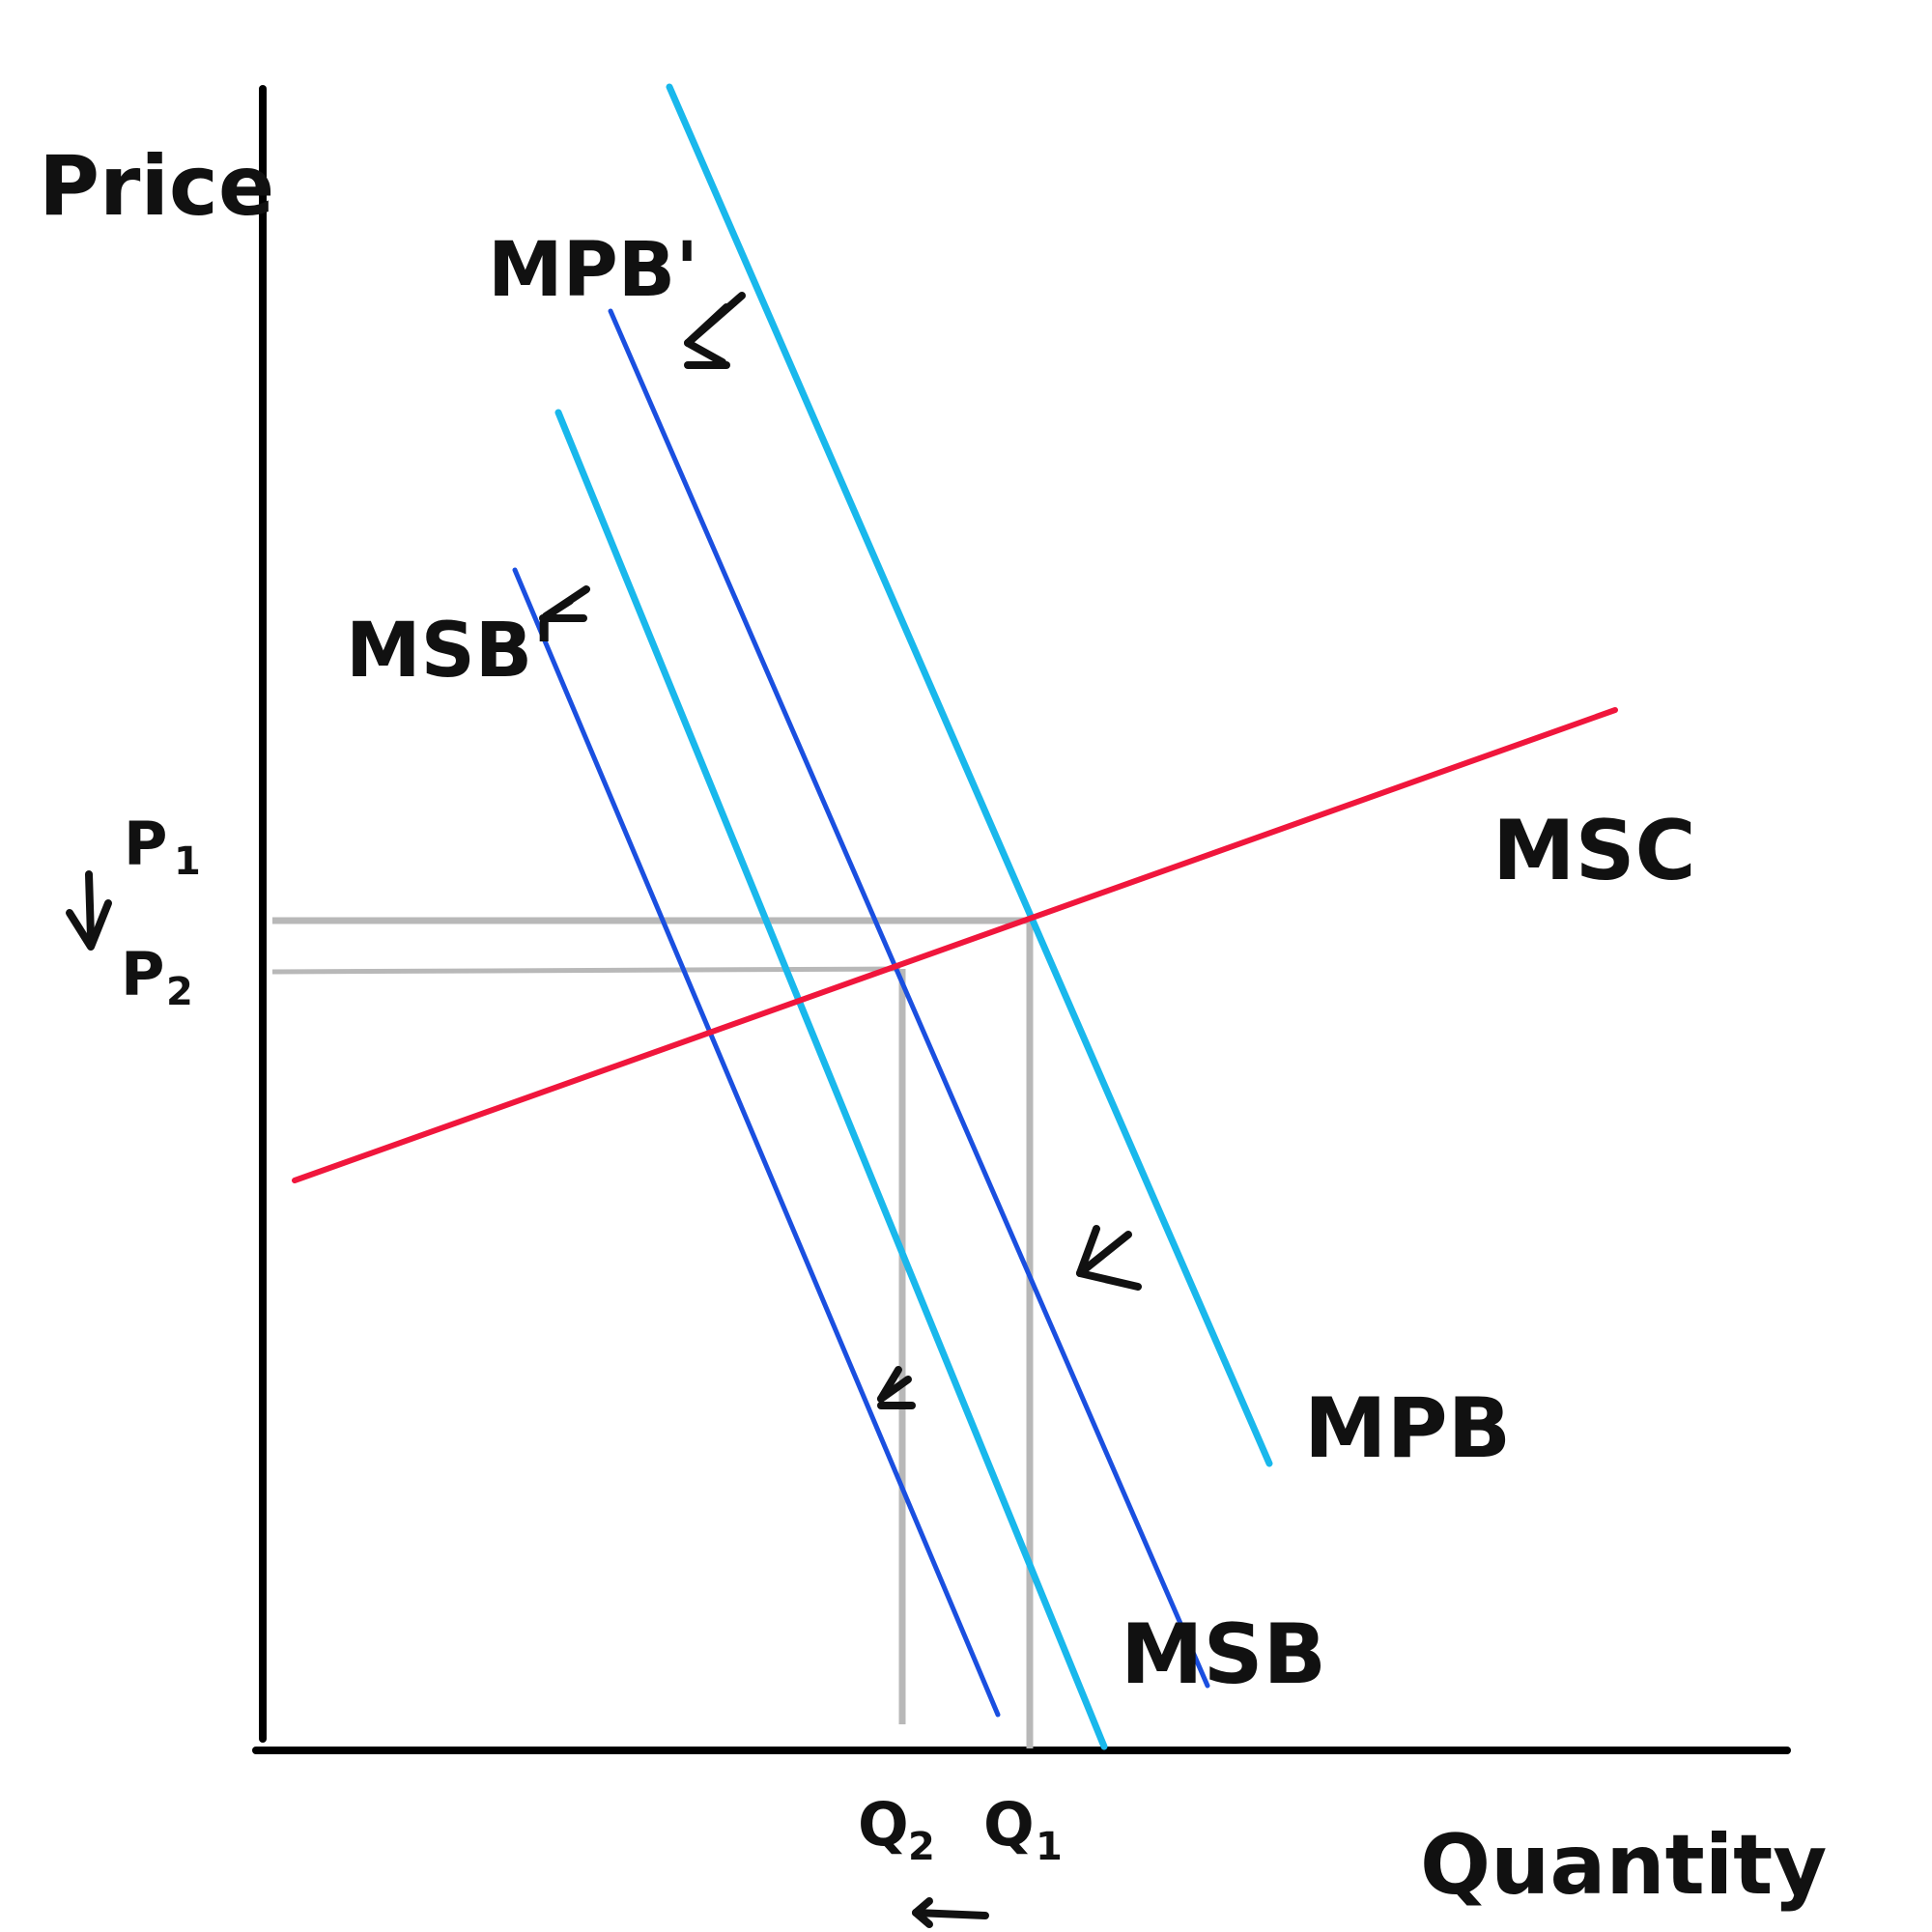 Image resolution: width=1932 pixels, height=1932 pixels. I want to click on msb-label: MSB, so click(1223, 1654).